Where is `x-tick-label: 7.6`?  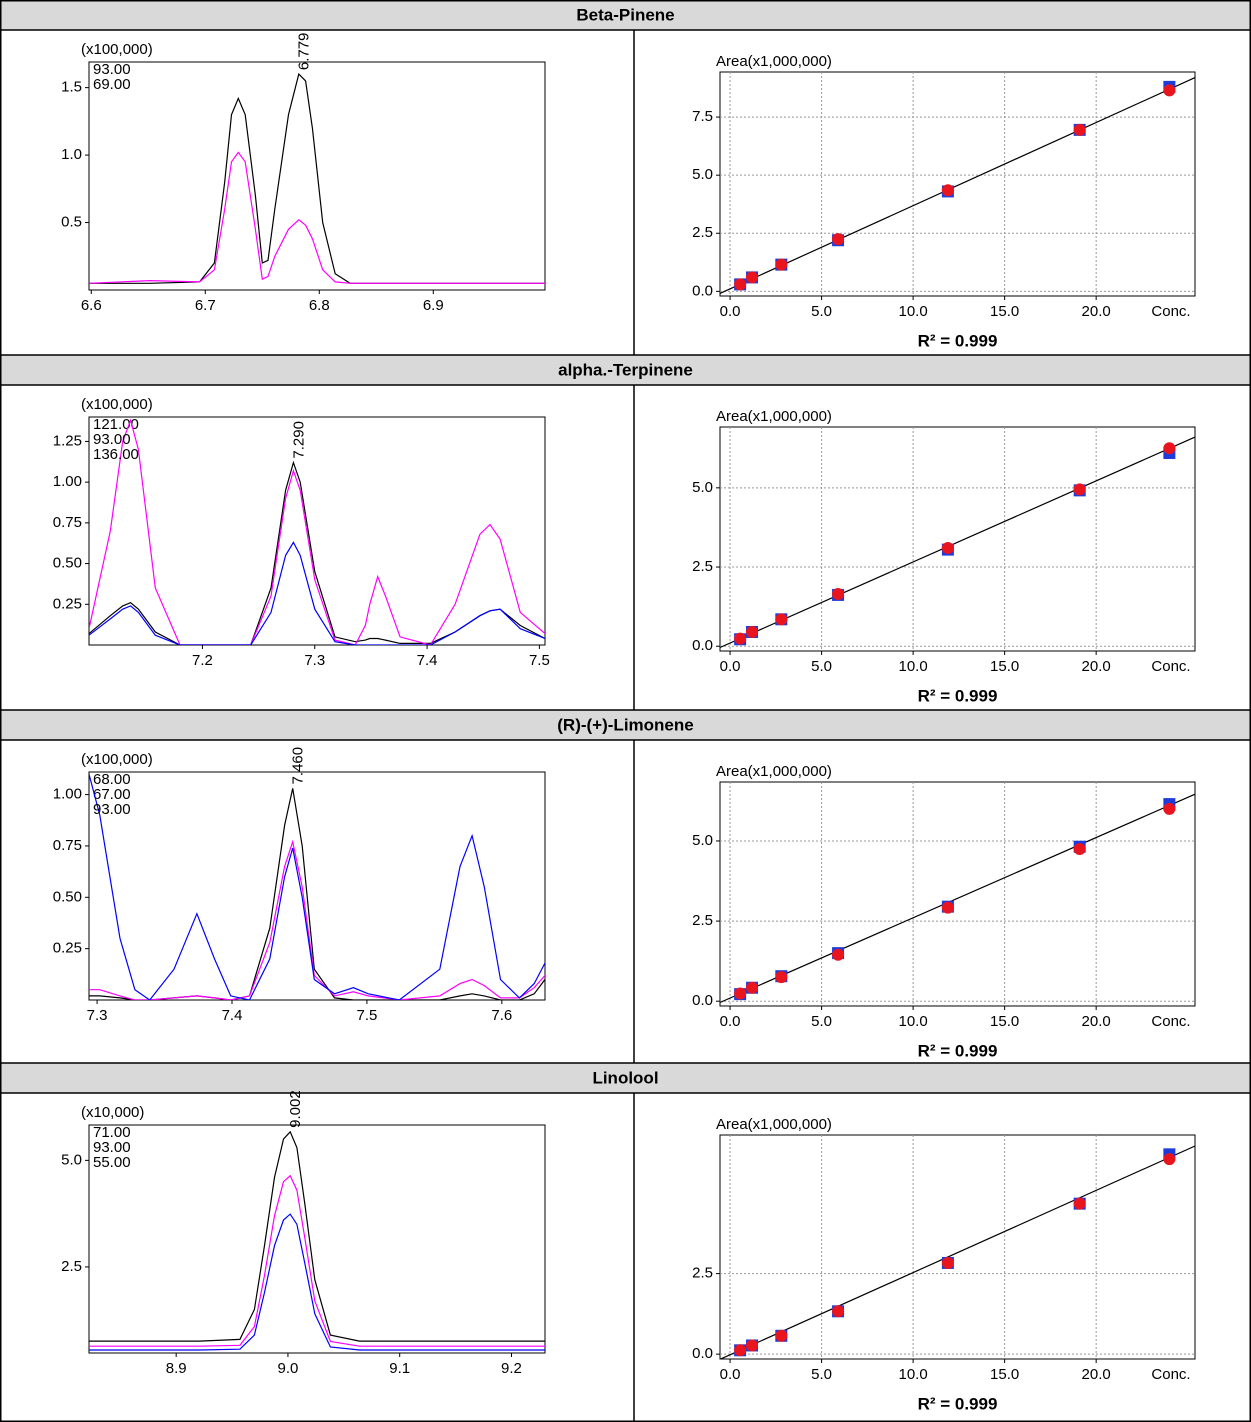 x-tick-label: 7.6 is located at coordinates (501, 1015).